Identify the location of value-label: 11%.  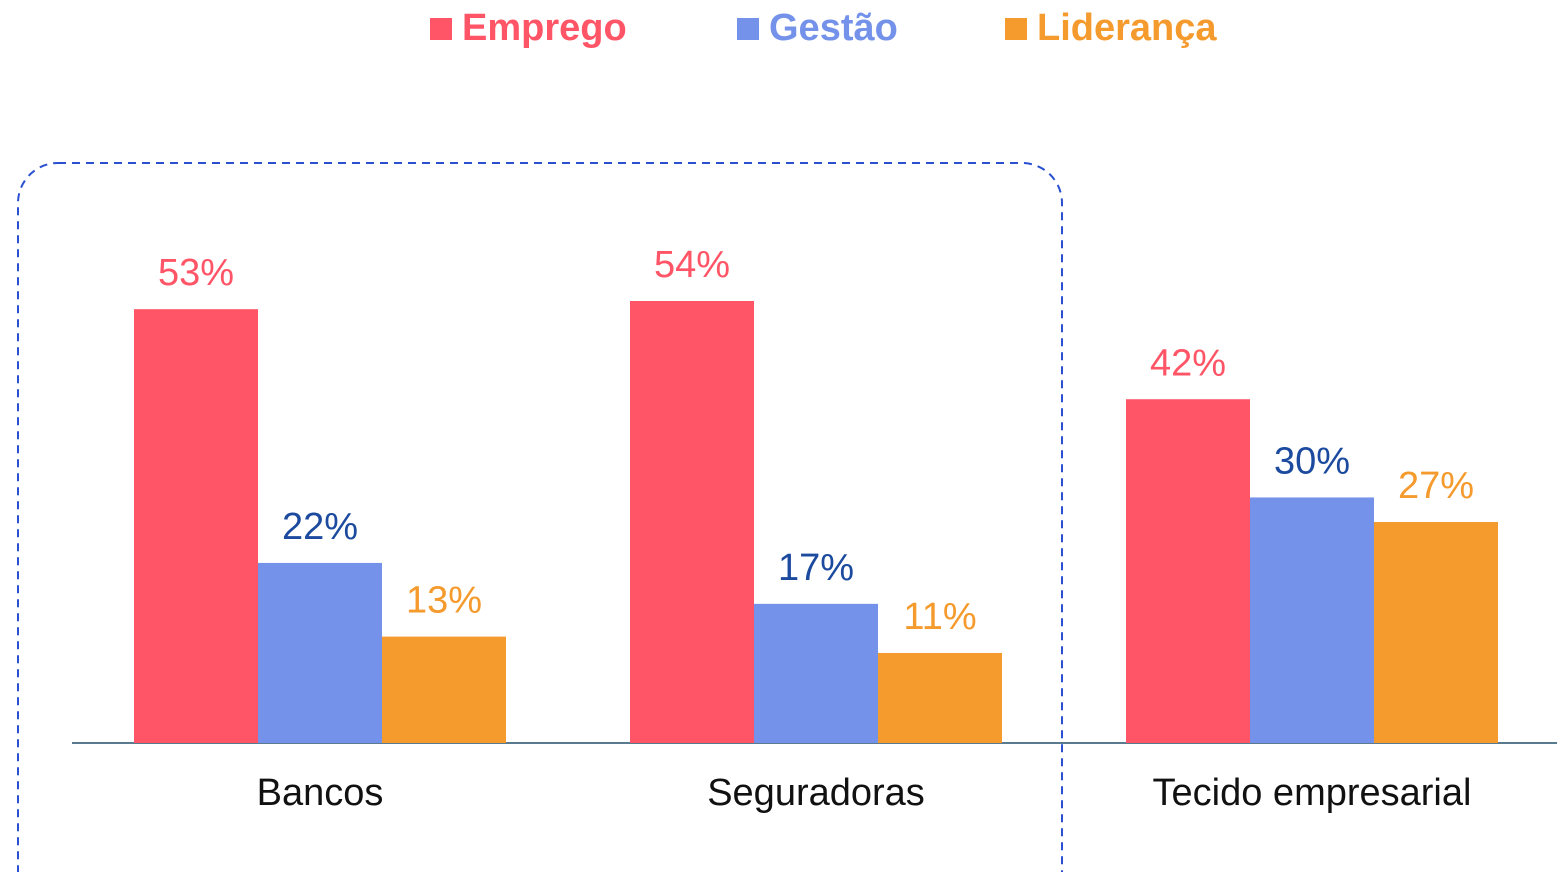
(939, 617).